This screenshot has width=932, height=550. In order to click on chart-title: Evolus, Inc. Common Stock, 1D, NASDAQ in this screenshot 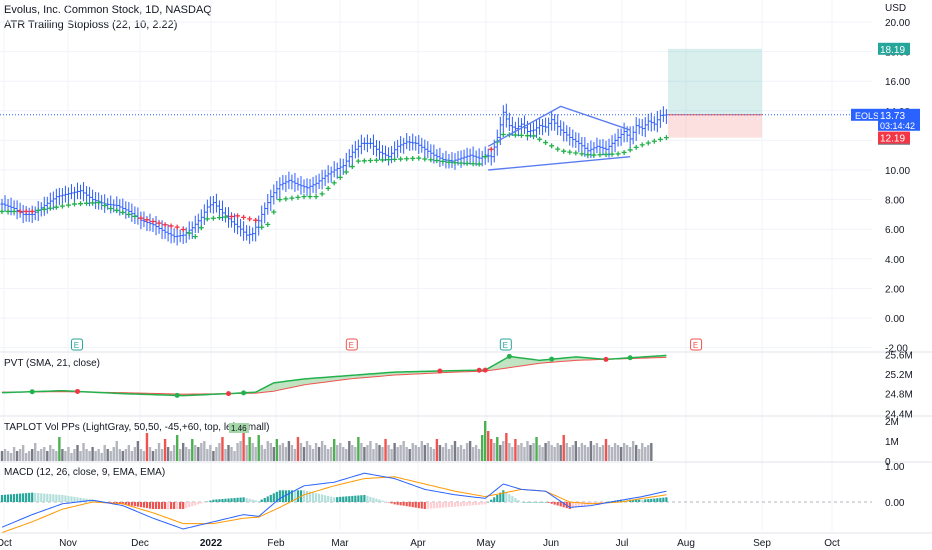, I will do `click(108, 10)`.